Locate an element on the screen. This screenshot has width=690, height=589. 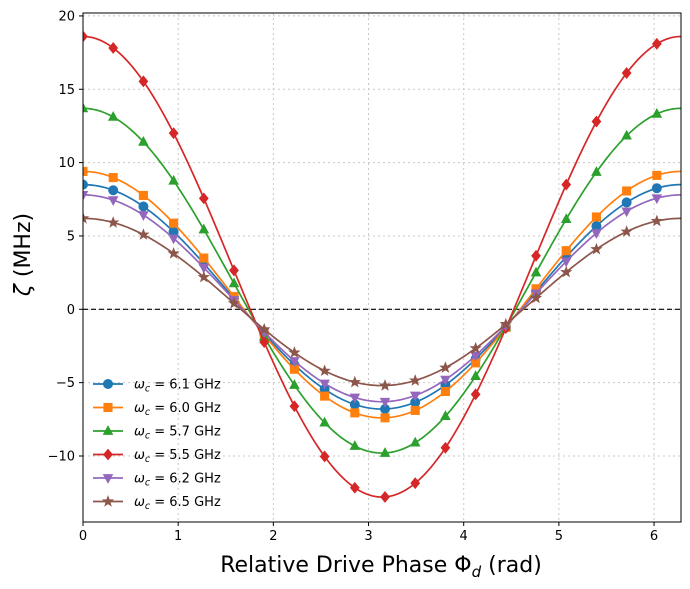
x-axis-label-symbol: Φ is located at coordinates (462, 565).